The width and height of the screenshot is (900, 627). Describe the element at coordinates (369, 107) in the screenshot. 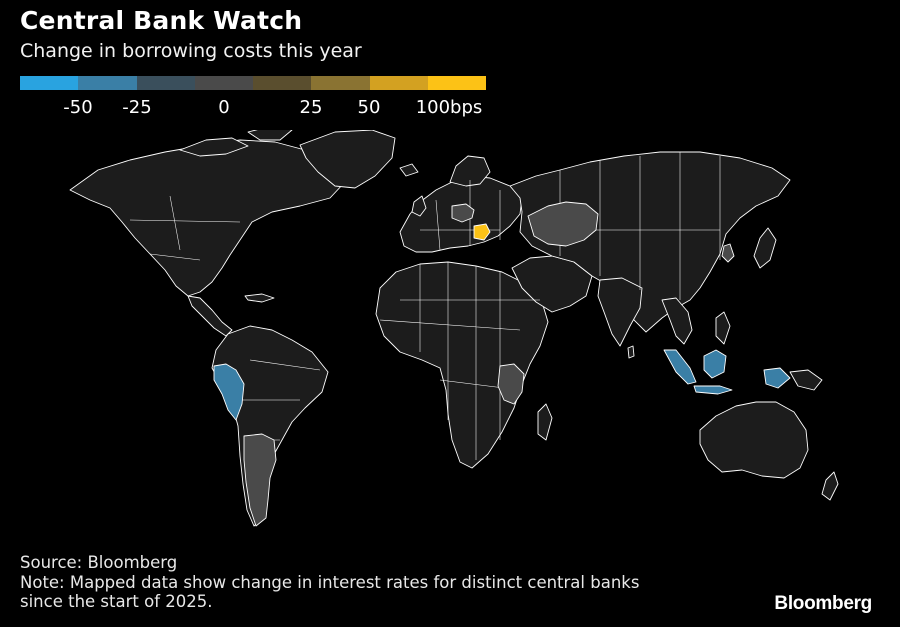

I see `legend-label: 50` at that location.